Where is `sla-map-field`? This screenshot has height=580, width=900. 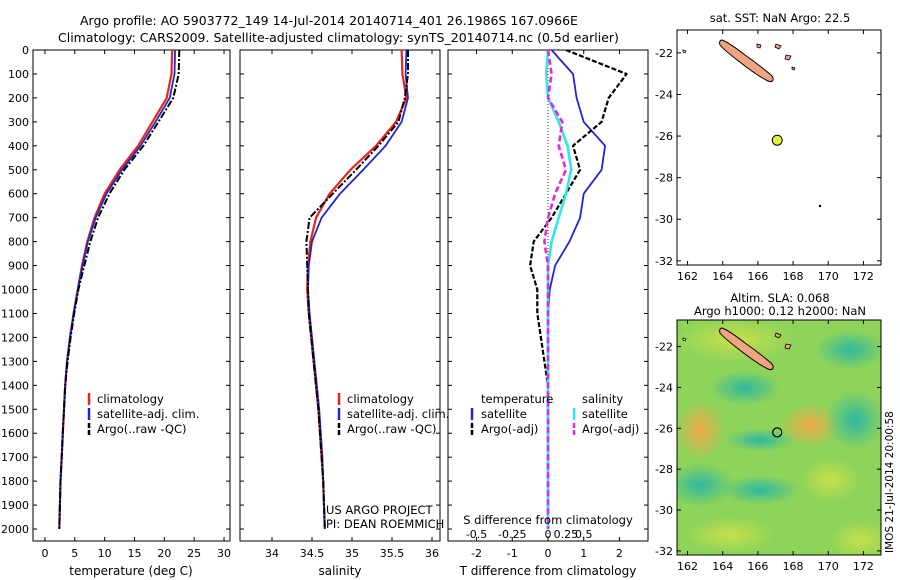
sla-map-field is located at coordinates (779, 437).